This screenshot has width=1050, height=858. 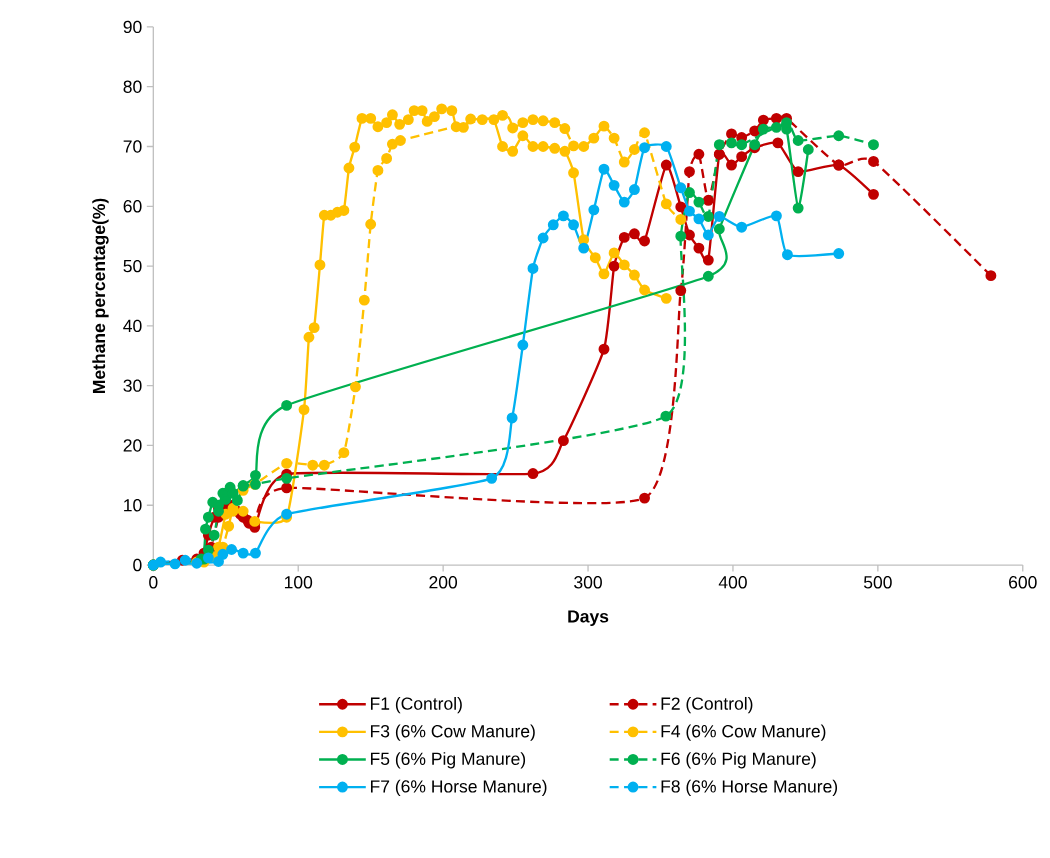 I want to click on x-tick-label: 300, so click(x=588, y=582).